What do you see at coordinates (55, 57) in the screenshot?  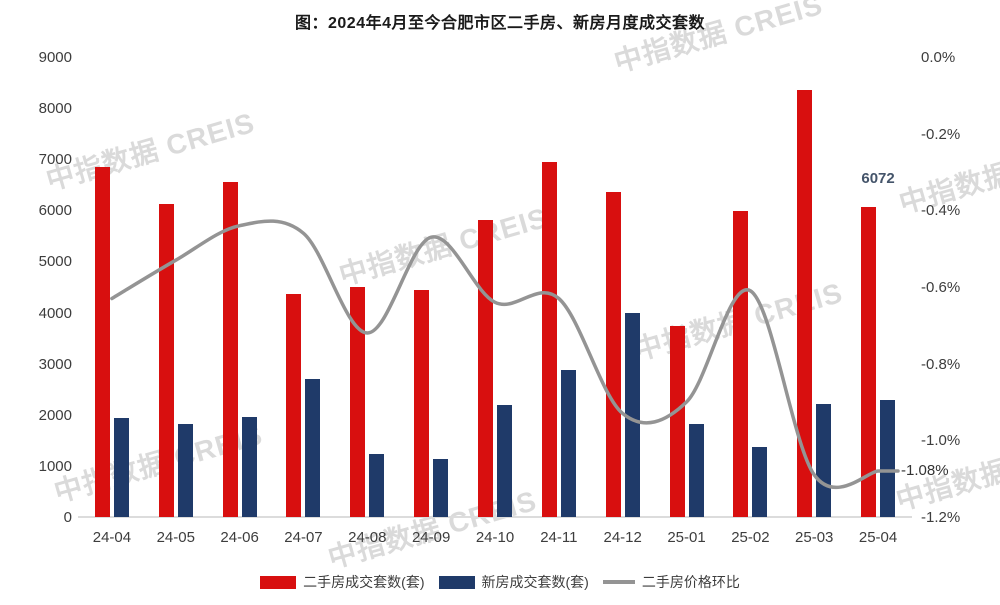 I see `y-axis-left-tick-label: 9000` at bounding box center [55, 57].